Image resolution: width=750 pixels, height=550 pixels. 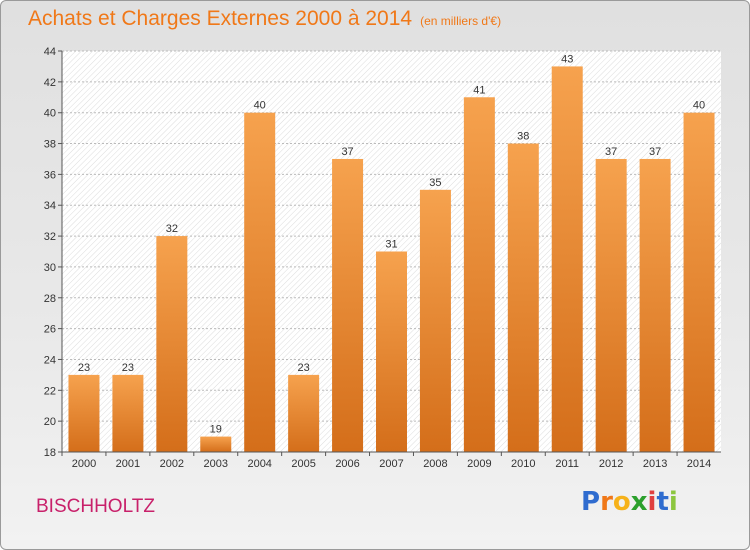 What do you see at coordinates (461, 21) in the screenshot?
I see `chart-subtitle: (en milliers d'€)` at bounding box center [461, 21].